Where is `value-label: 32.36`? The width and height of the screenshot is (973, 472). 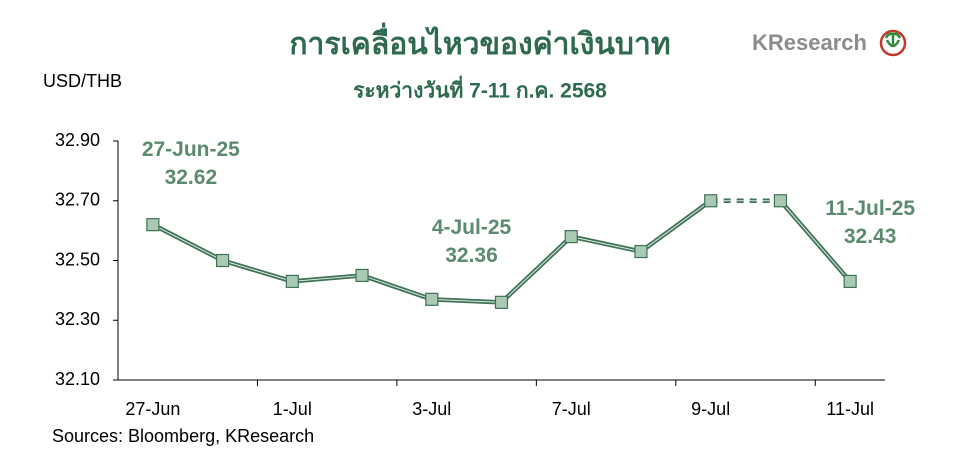 value-label: 32.36 is located at coordinates (471, 255).